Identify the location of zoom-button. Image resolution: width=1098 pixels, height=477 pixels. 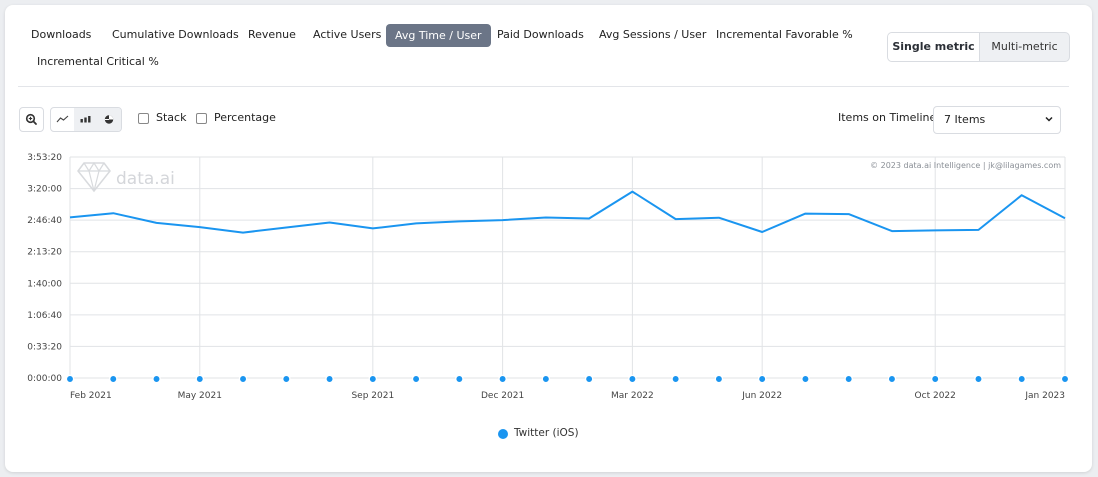
(31, 119).